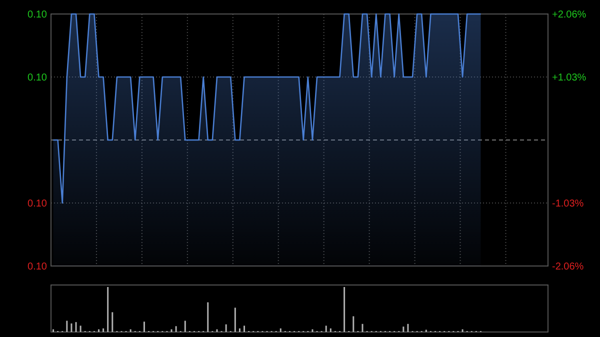 This screenshot has width=600, height=337. I want to click on y2-tick-label: +2.06%, so click(569, 15).